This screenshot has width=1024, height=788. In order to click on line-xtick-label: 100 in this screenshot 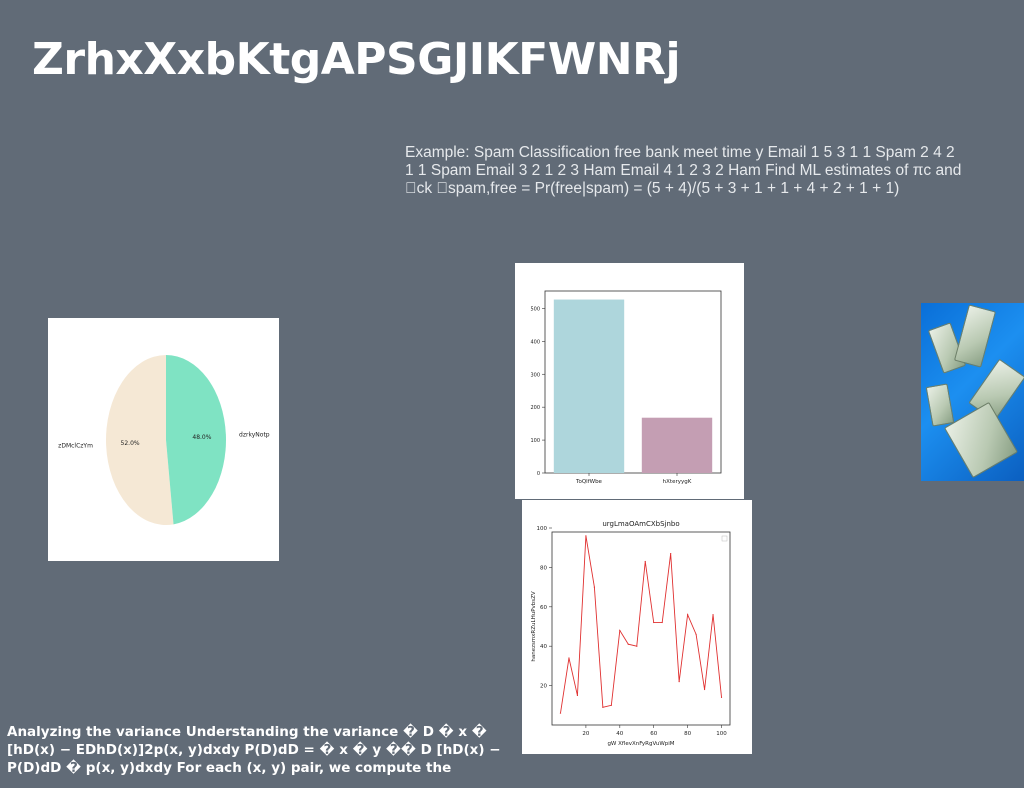, I will do `click(721, 734)`.